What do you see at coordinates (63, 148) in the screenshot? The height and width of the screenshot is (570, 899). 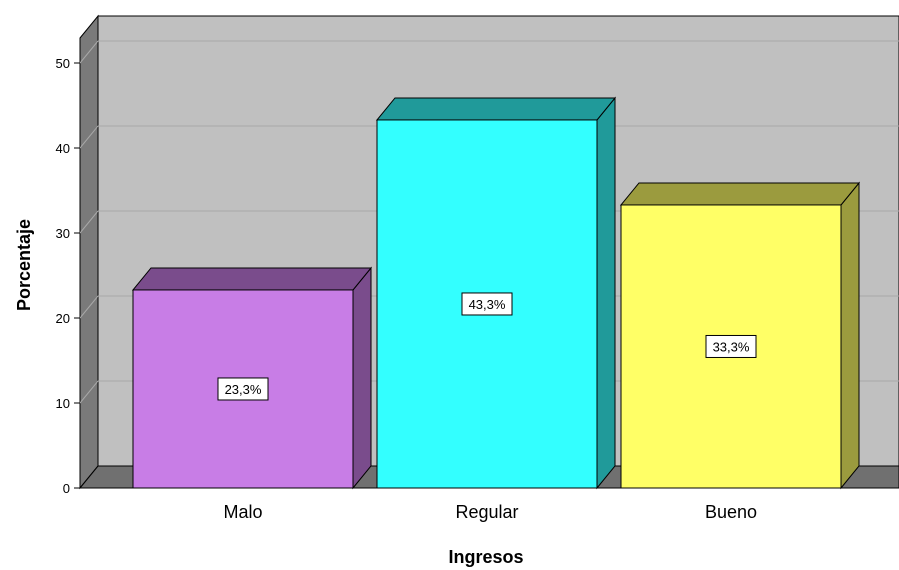 I see `y-tick-label: 40` at bounding box center [63, 148].